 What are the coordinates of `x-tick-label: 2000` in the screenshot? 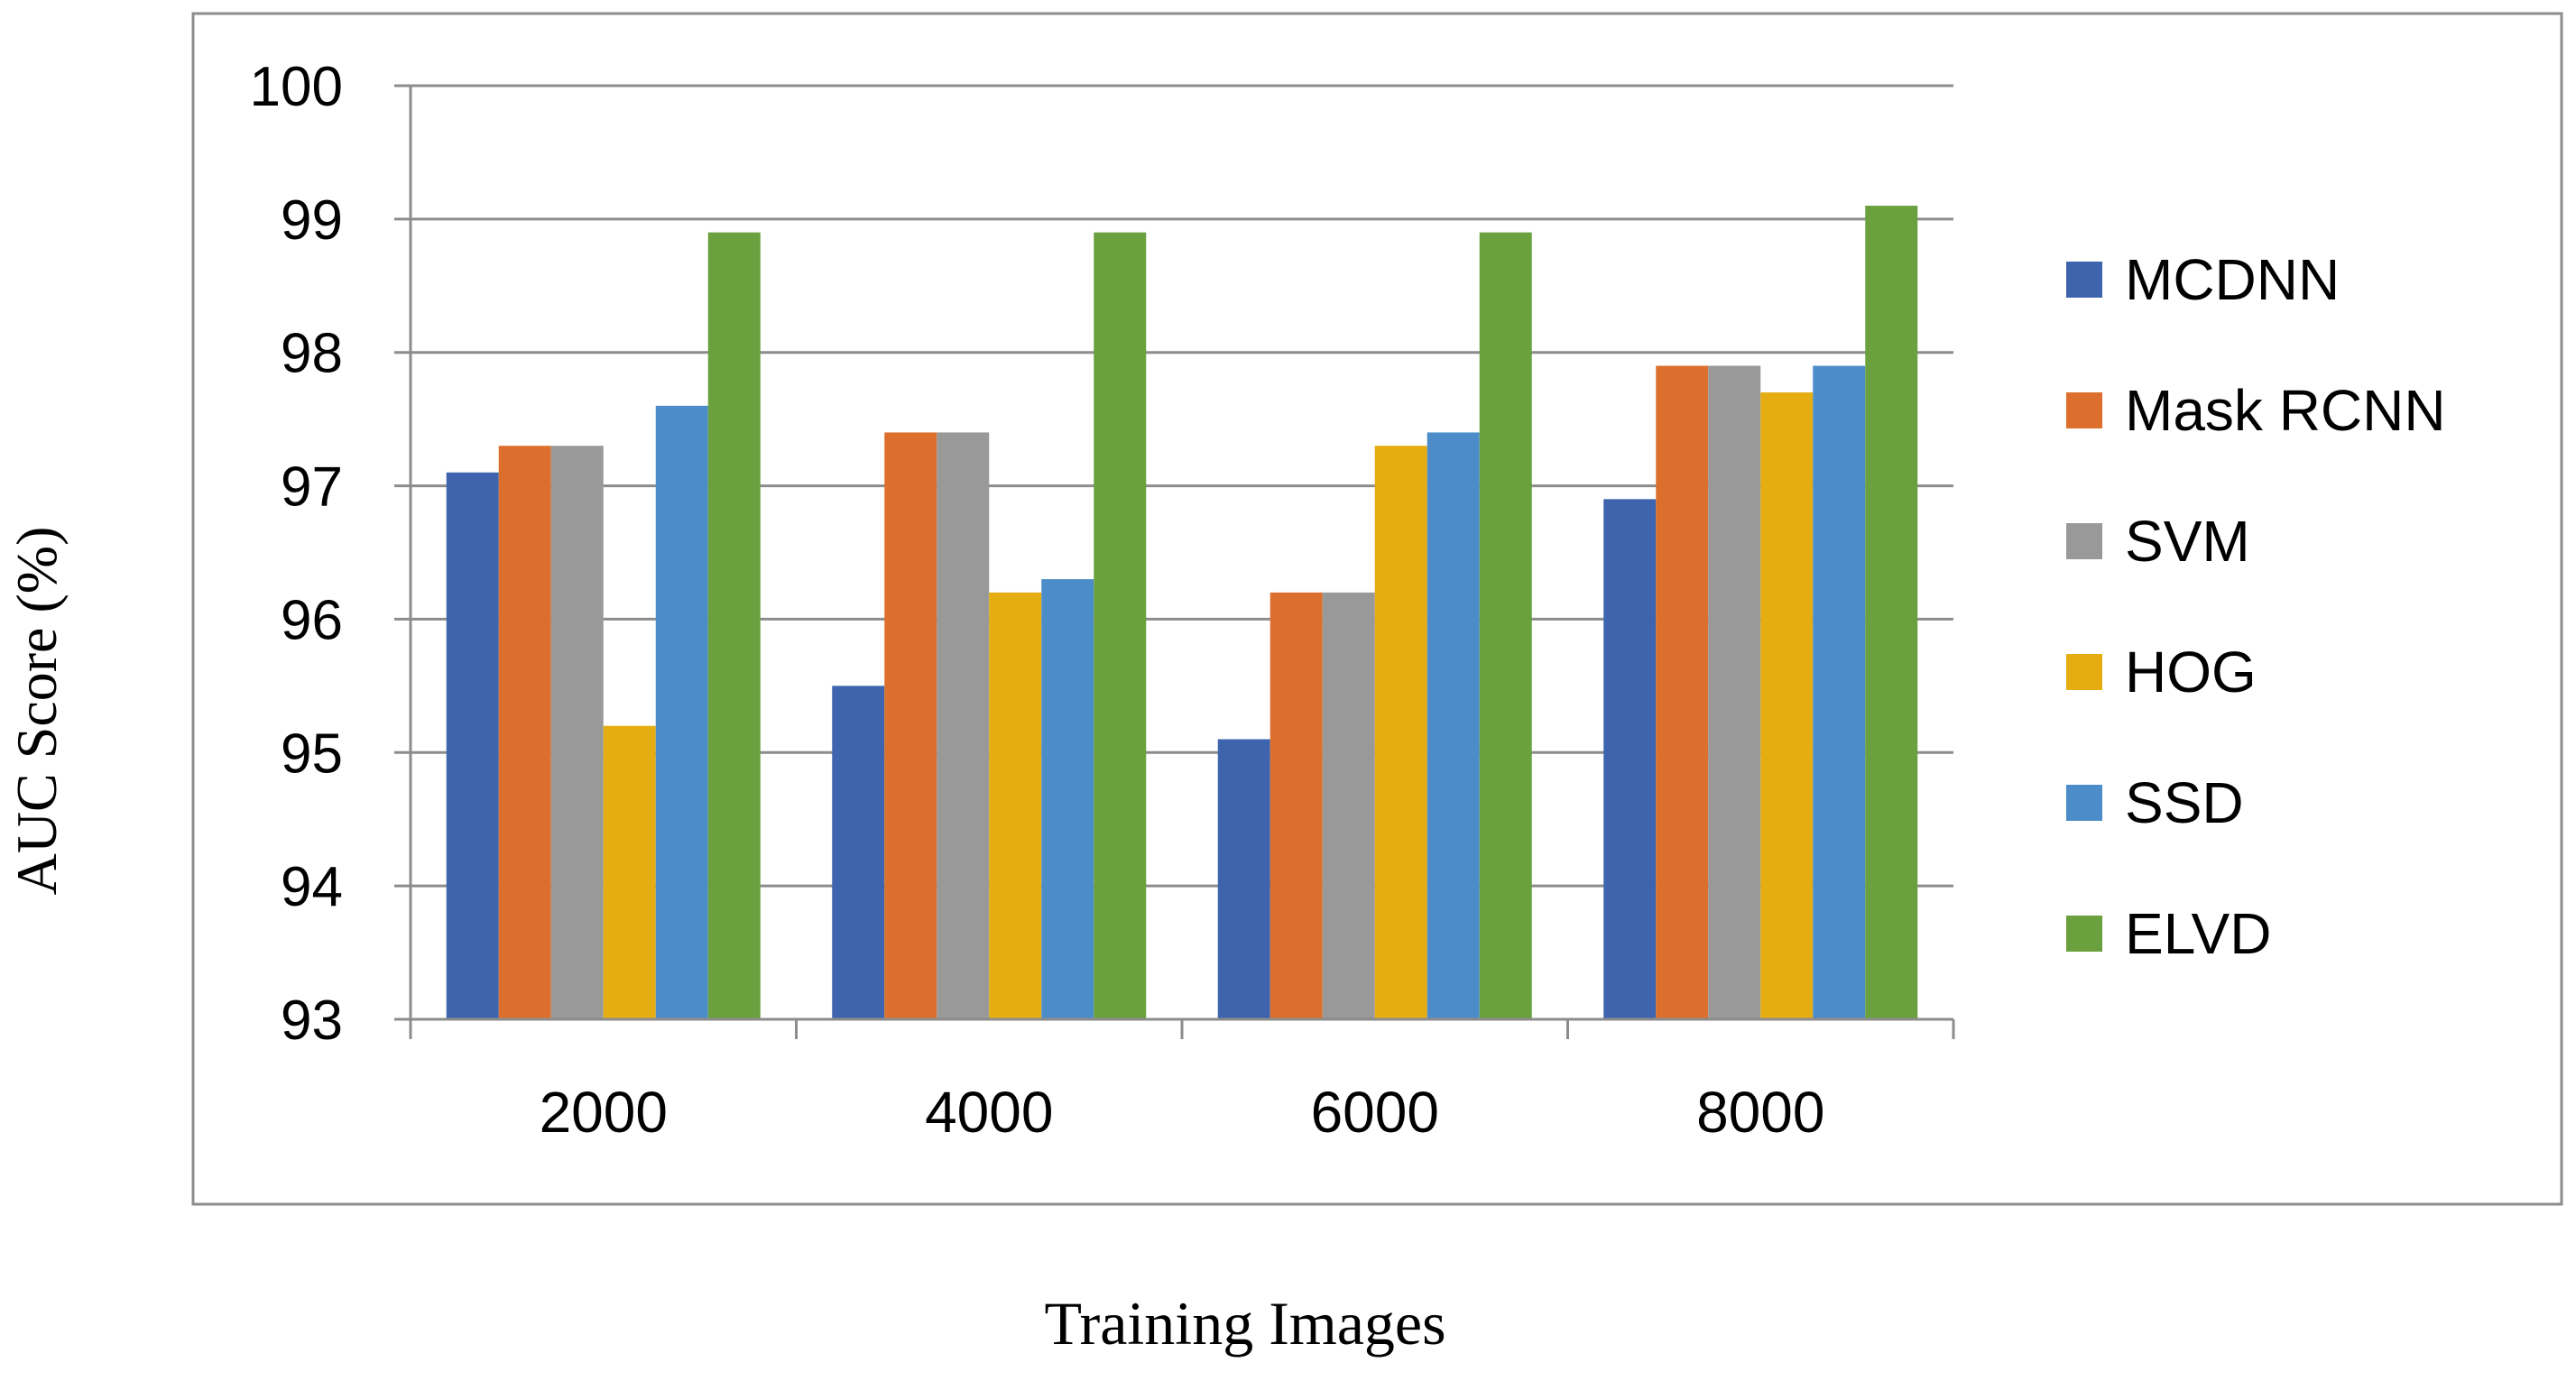 It's located at (604, 1112).